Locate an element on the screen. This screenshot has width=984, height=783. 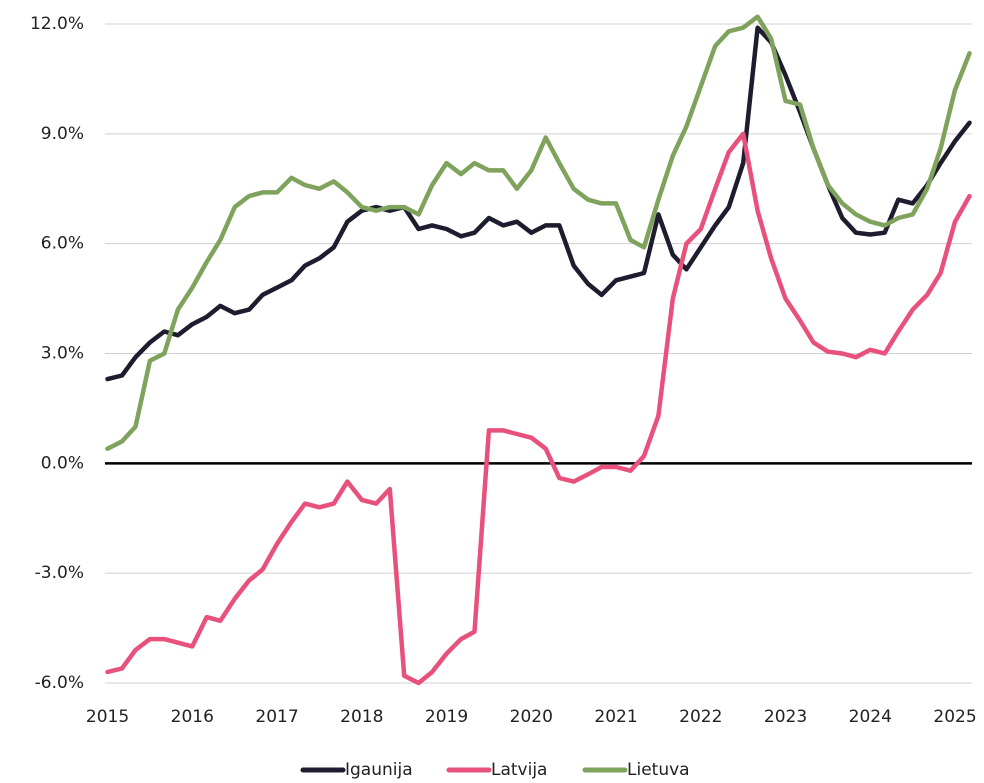
x-tick-label: 2017 is located at coordinates (276, 717).